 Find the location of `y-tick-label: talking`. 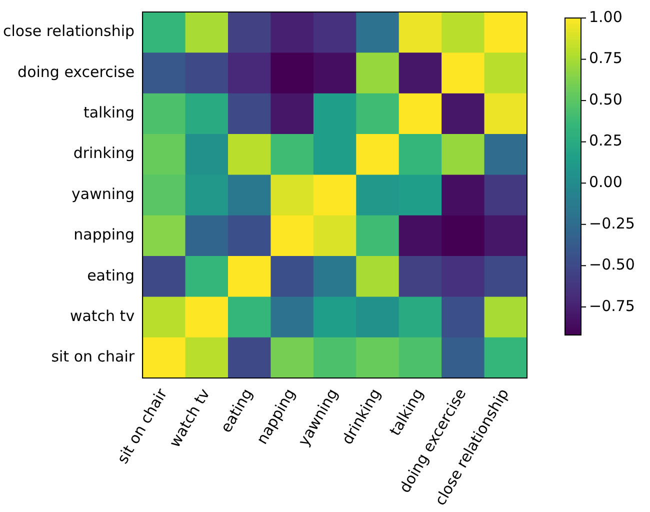

y-tick-label: talking is located at coordinates (109, 113).